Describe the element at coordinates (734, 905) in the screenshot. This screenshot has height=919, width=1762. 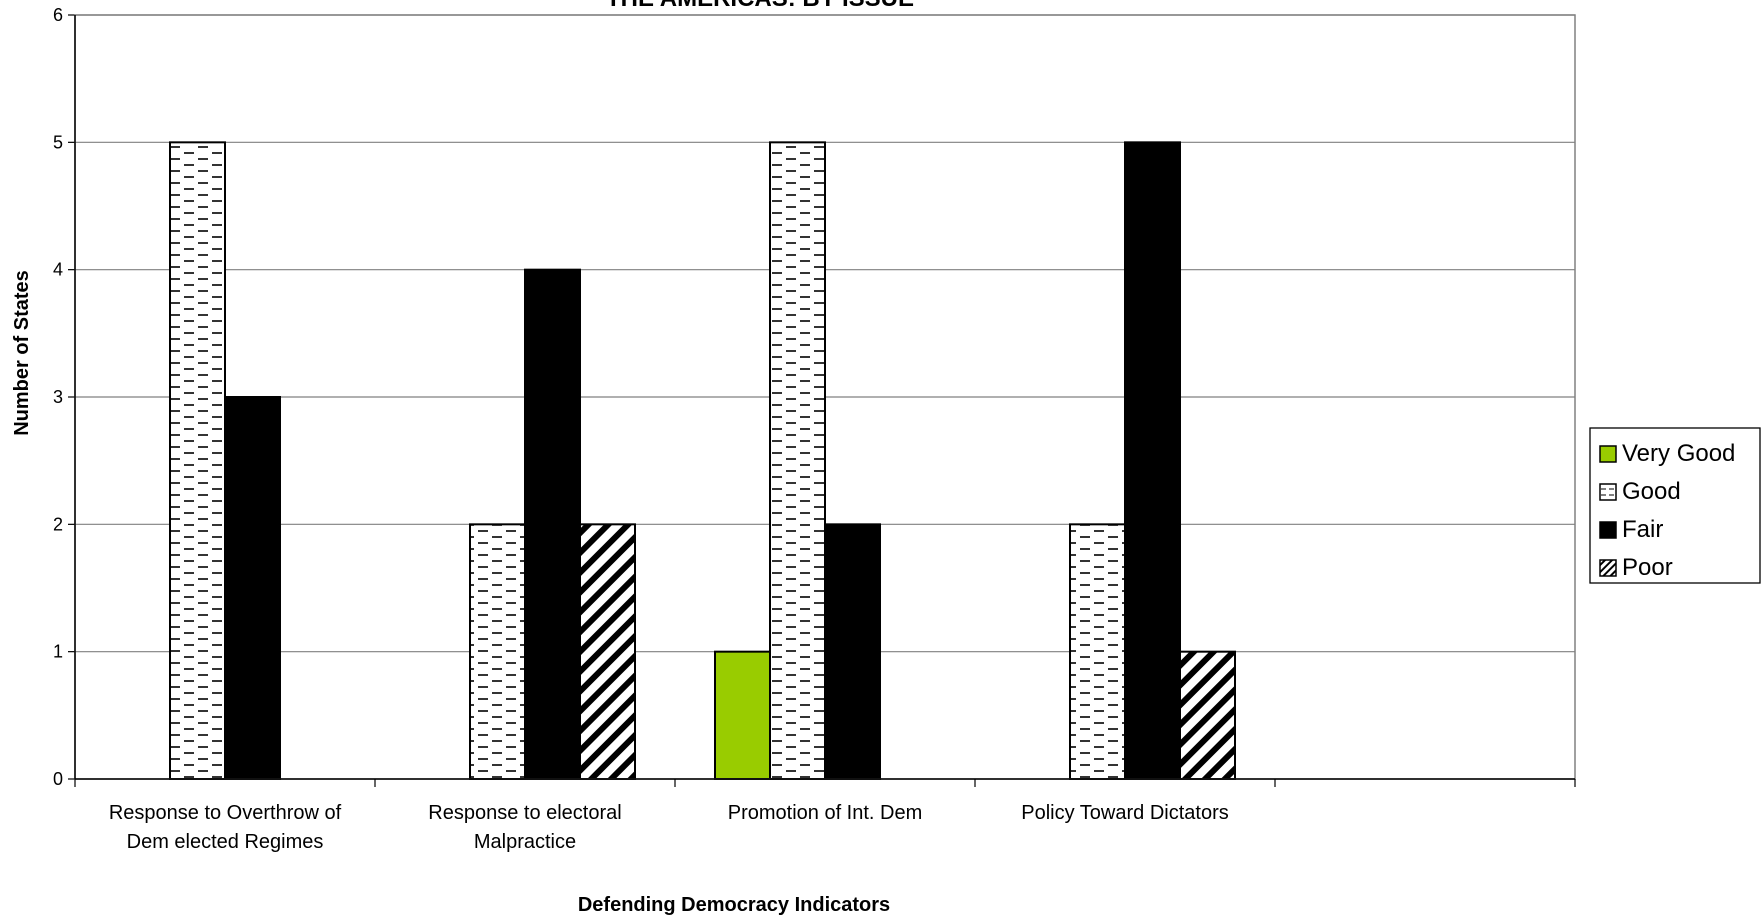
I see `x-axis-title: Defending Democracy Indicators` at that location.